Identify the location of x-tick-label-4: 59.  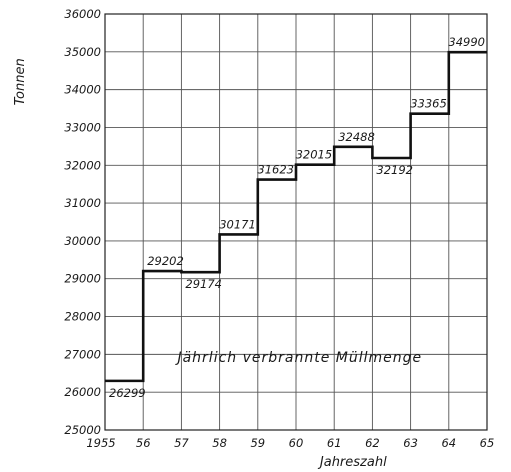
(257, 443).